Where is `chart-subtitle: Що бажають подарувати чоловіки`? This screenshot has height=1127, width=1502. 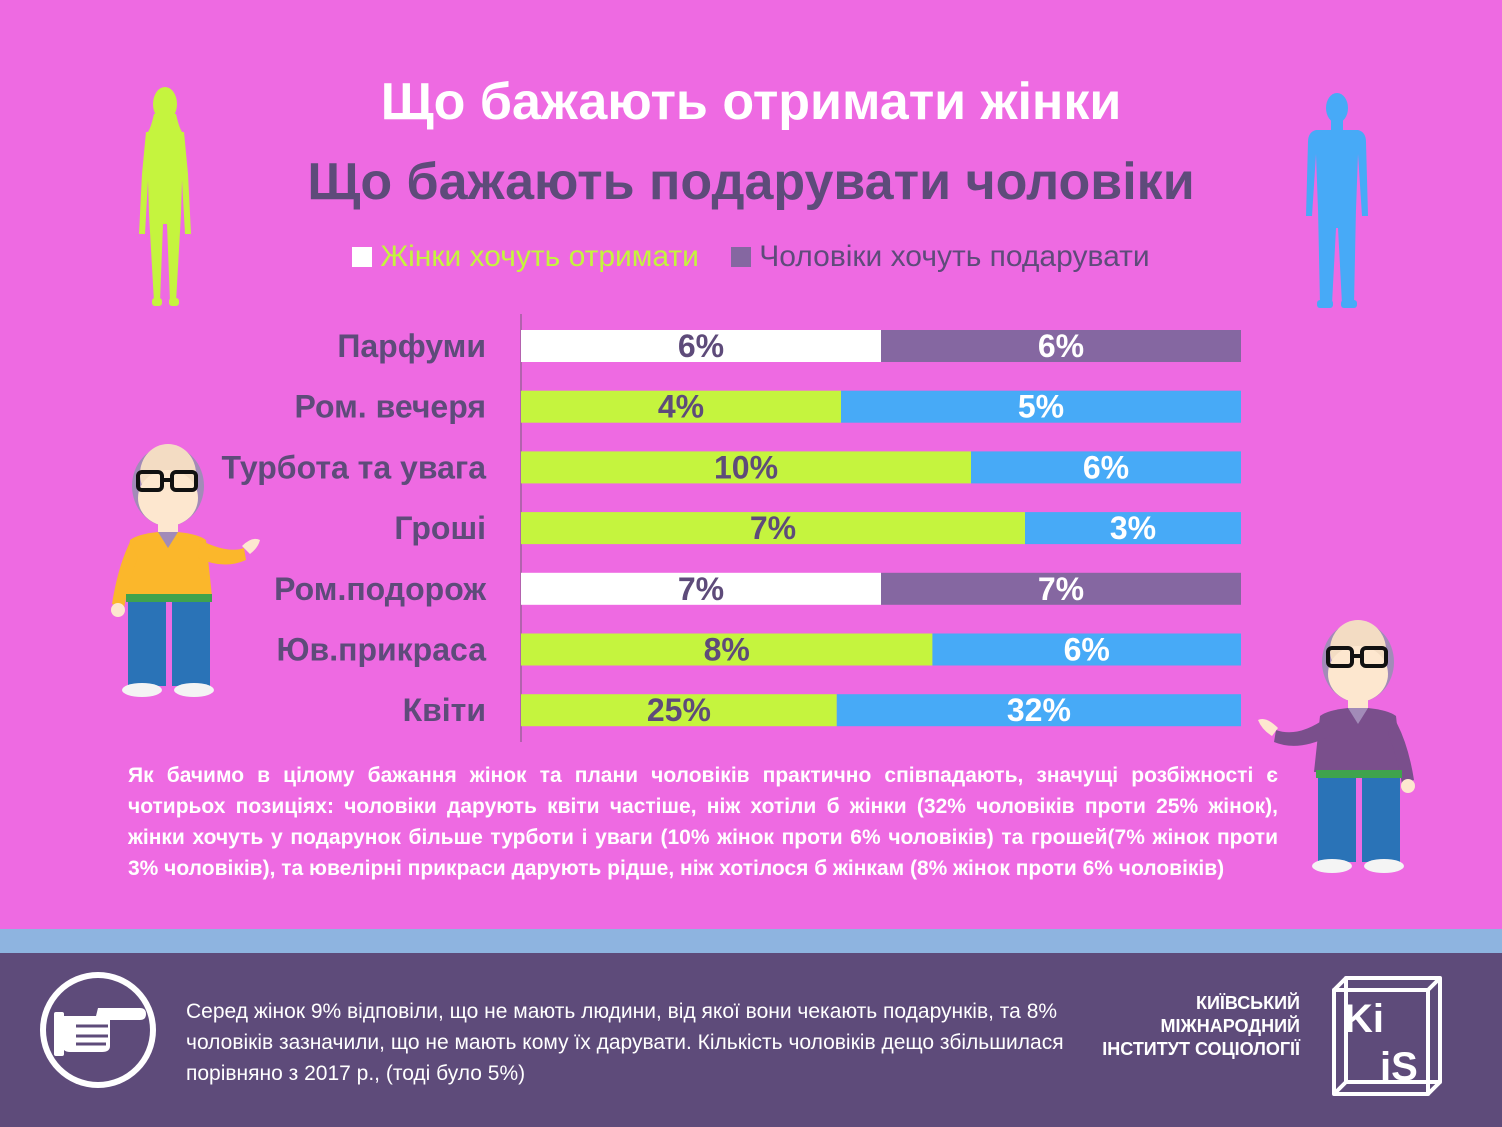
chart-subtitle: Що бажають подарувати чоловіки is located at coordinates (751, 182).